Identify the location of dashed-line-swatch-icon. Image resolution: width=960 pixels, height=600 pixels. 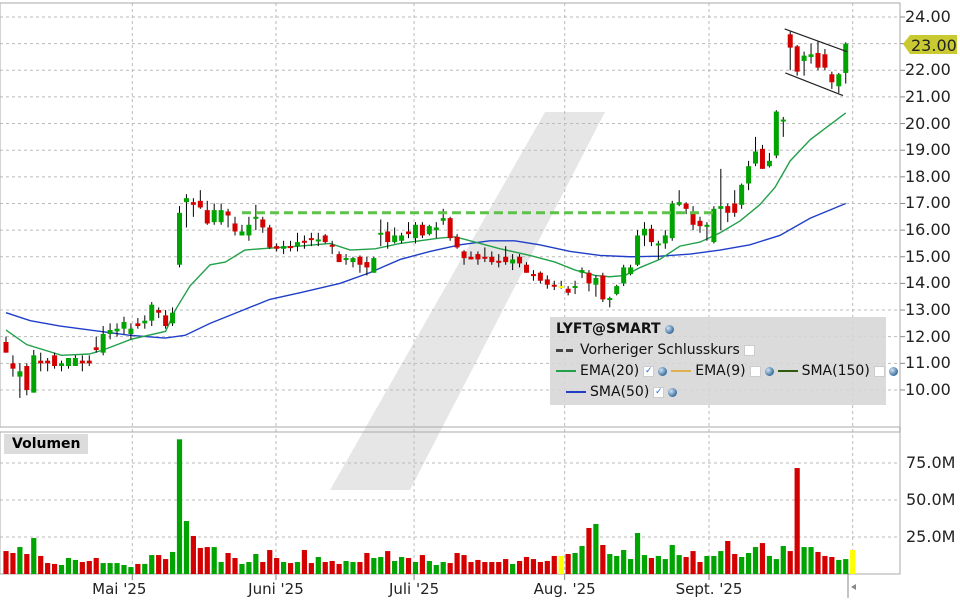
(566, 350).